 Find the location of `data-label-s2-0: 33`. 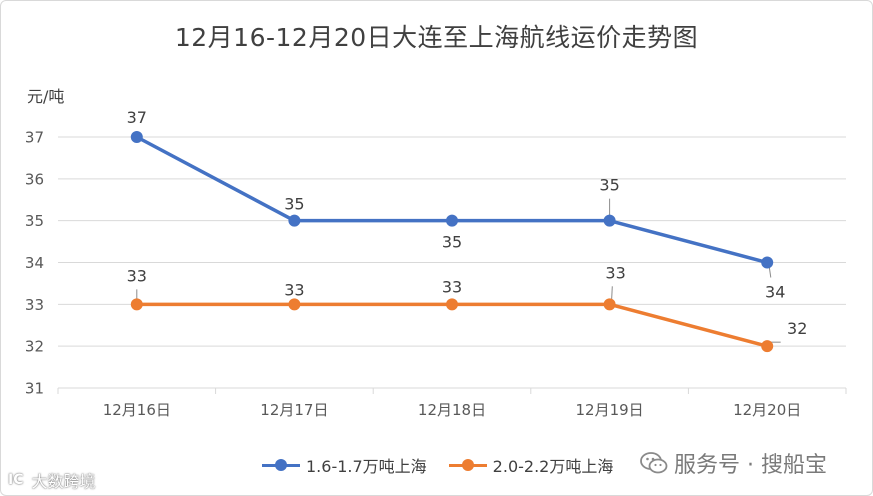

data-label-s2-0: 33 is located at coordinates (137, 275).